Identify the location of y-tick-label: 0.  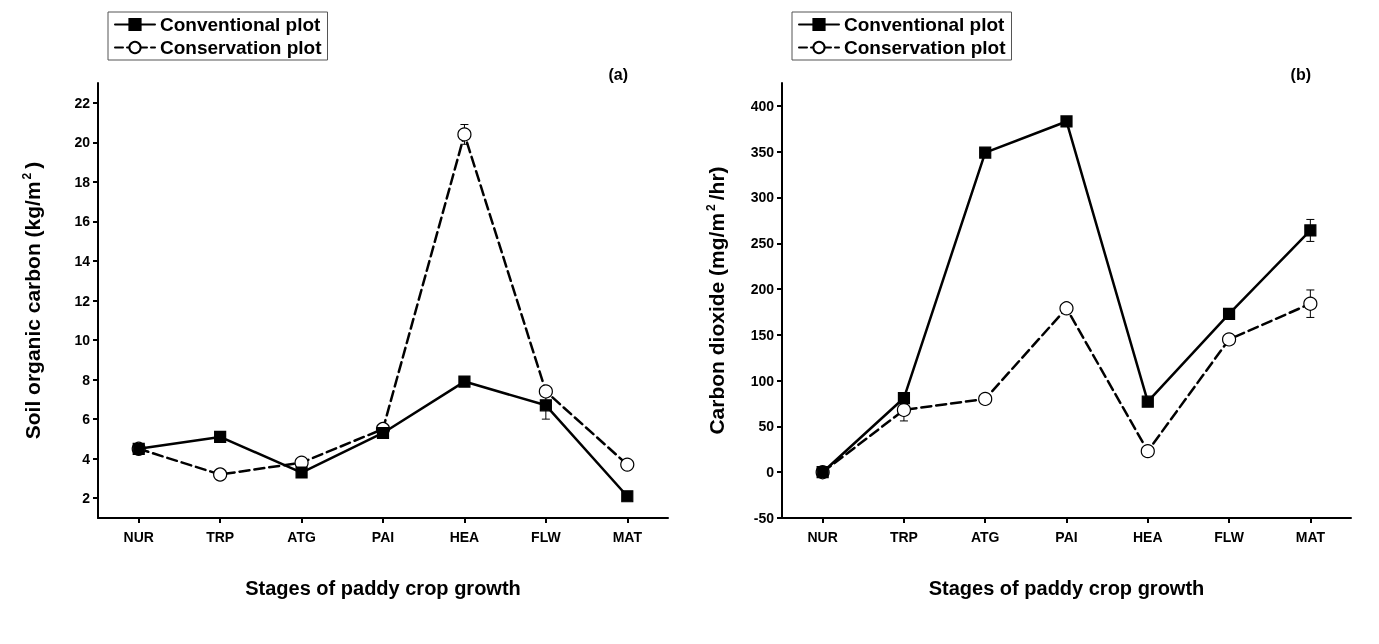
(770, 472).